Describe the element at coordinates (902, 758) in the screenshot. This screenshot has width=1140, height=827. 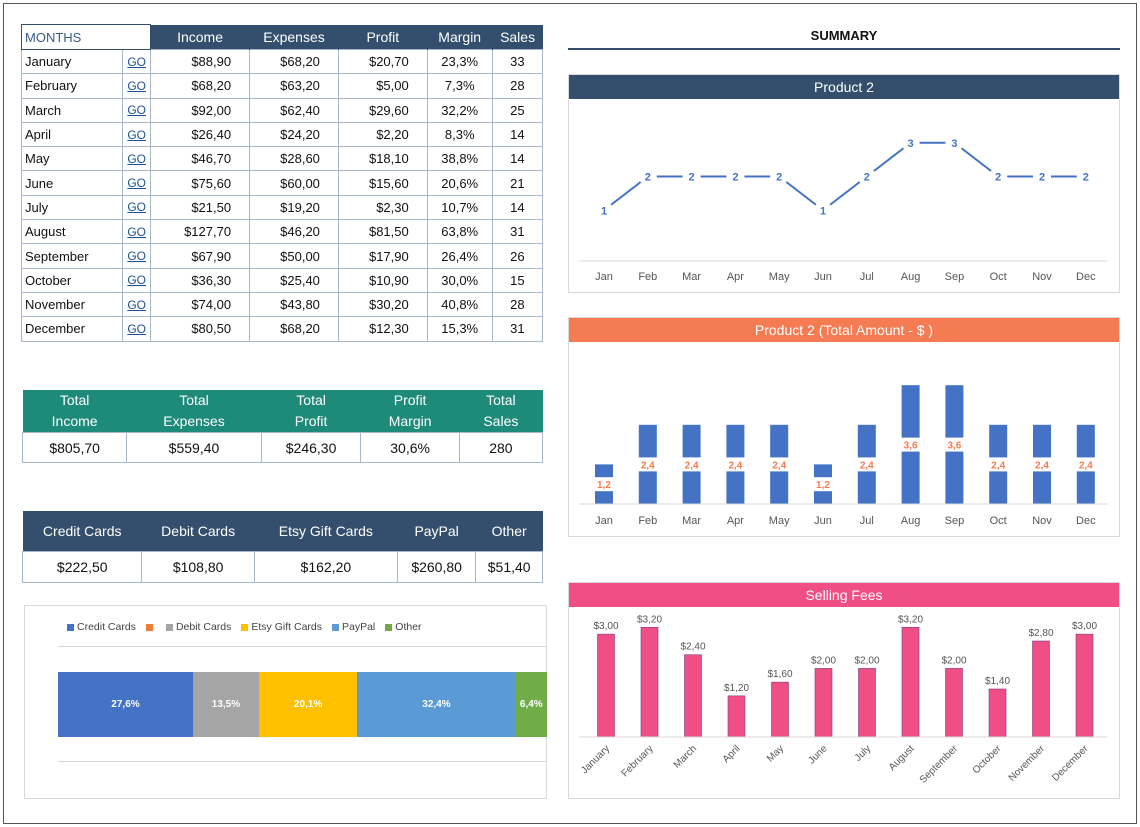
I see `tick-label: August` at that location.